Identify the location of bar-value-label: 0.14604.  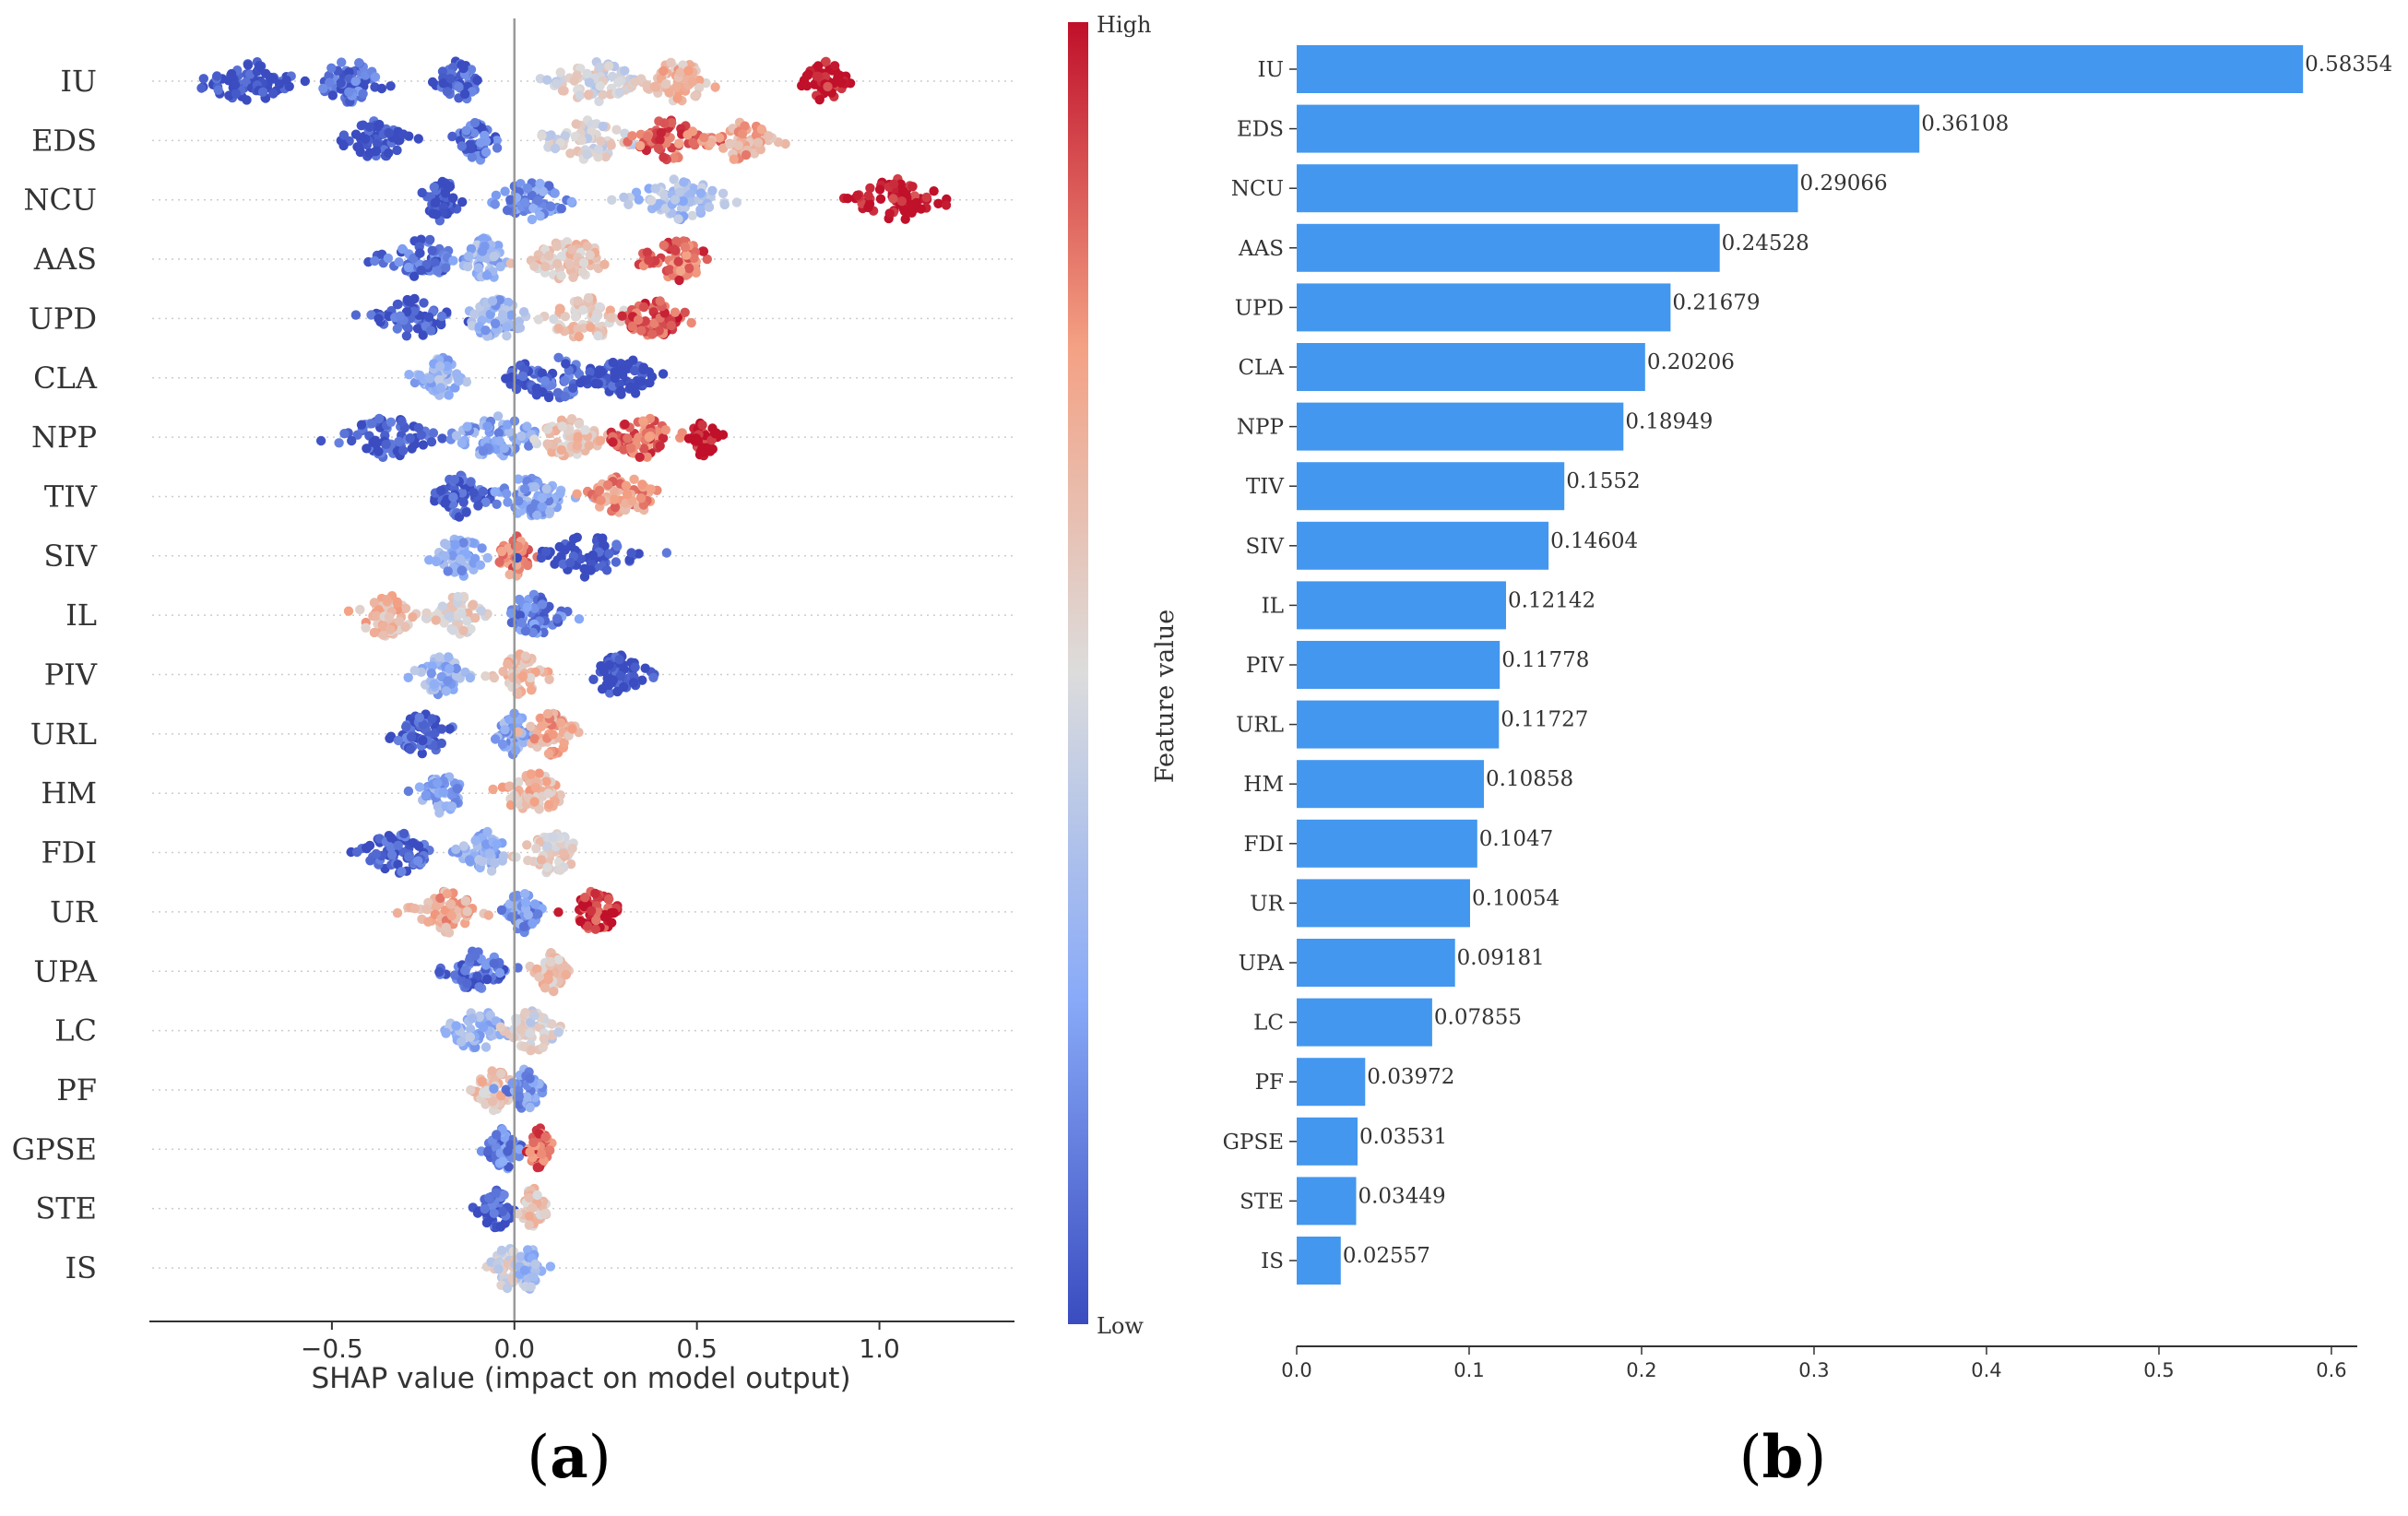
(1594, 541).